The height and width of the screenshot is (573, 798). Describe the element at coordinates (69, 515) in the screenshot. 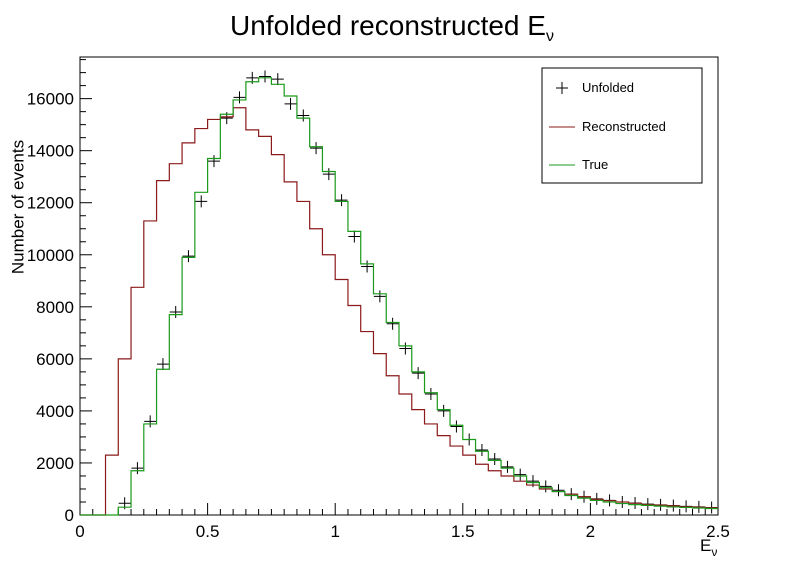

I see `y-tick-label: 0` at that location.